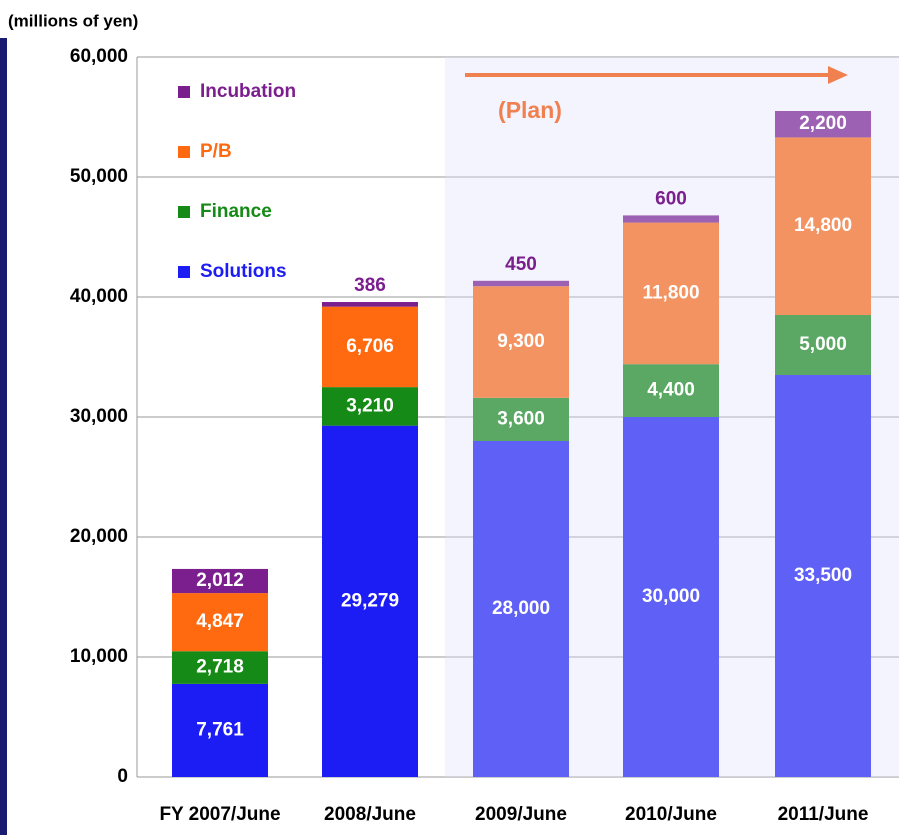 This screenshot has width=899, height=835. Describe the element at coordinates (370, 814) in the screenshot. I see `x-tick-label: 2008/June` at that location.